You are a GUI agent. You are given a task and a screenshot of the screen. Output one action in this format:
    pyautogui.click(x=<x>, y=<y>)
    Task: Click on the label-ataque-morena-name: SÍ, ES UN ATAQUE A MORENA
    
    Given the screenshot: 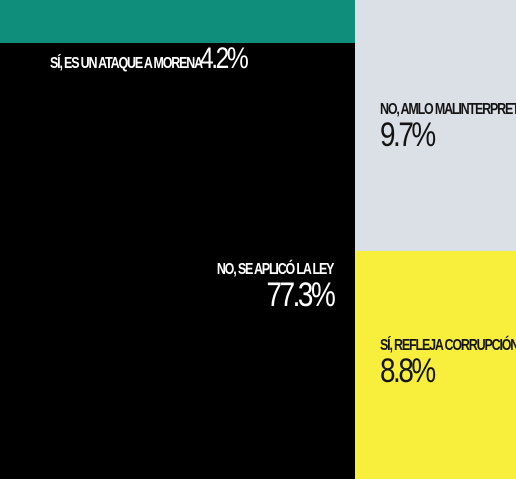 What is the action you would take?
    pyautogui.click(x=126, y=63)
    